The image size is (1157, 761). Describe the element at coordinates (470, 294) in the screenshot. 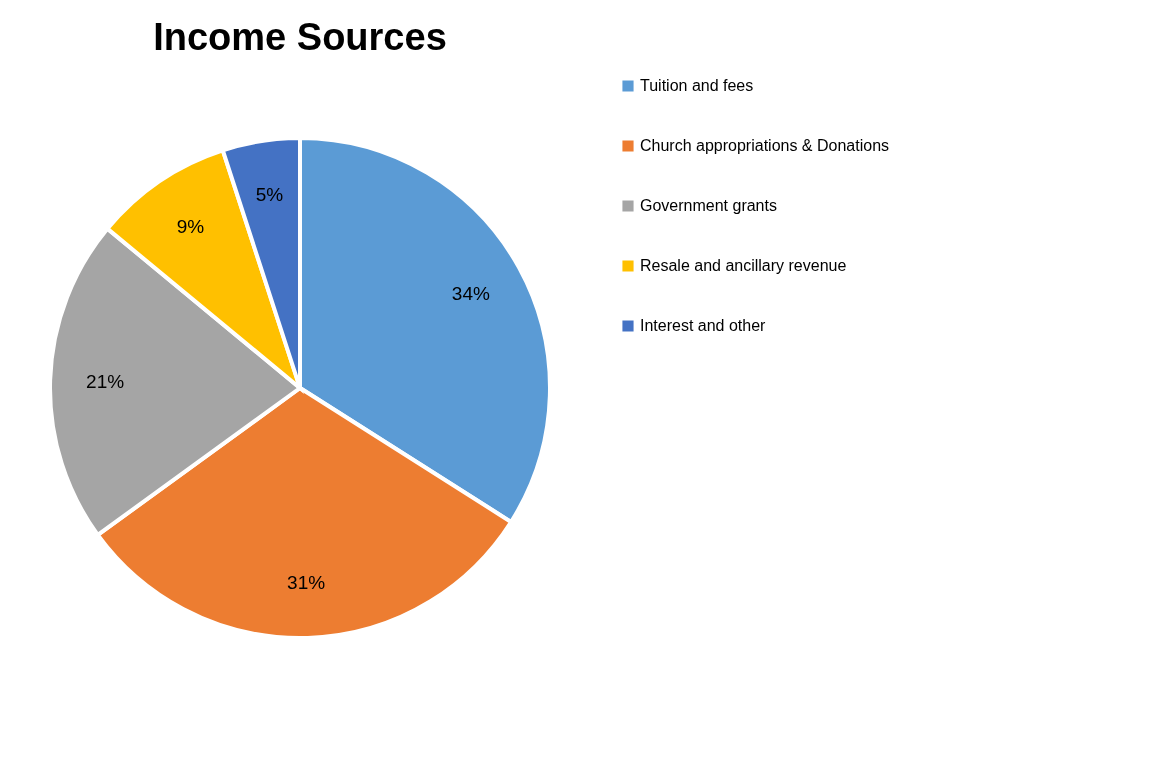

I see `data-label: 34%` at that location.